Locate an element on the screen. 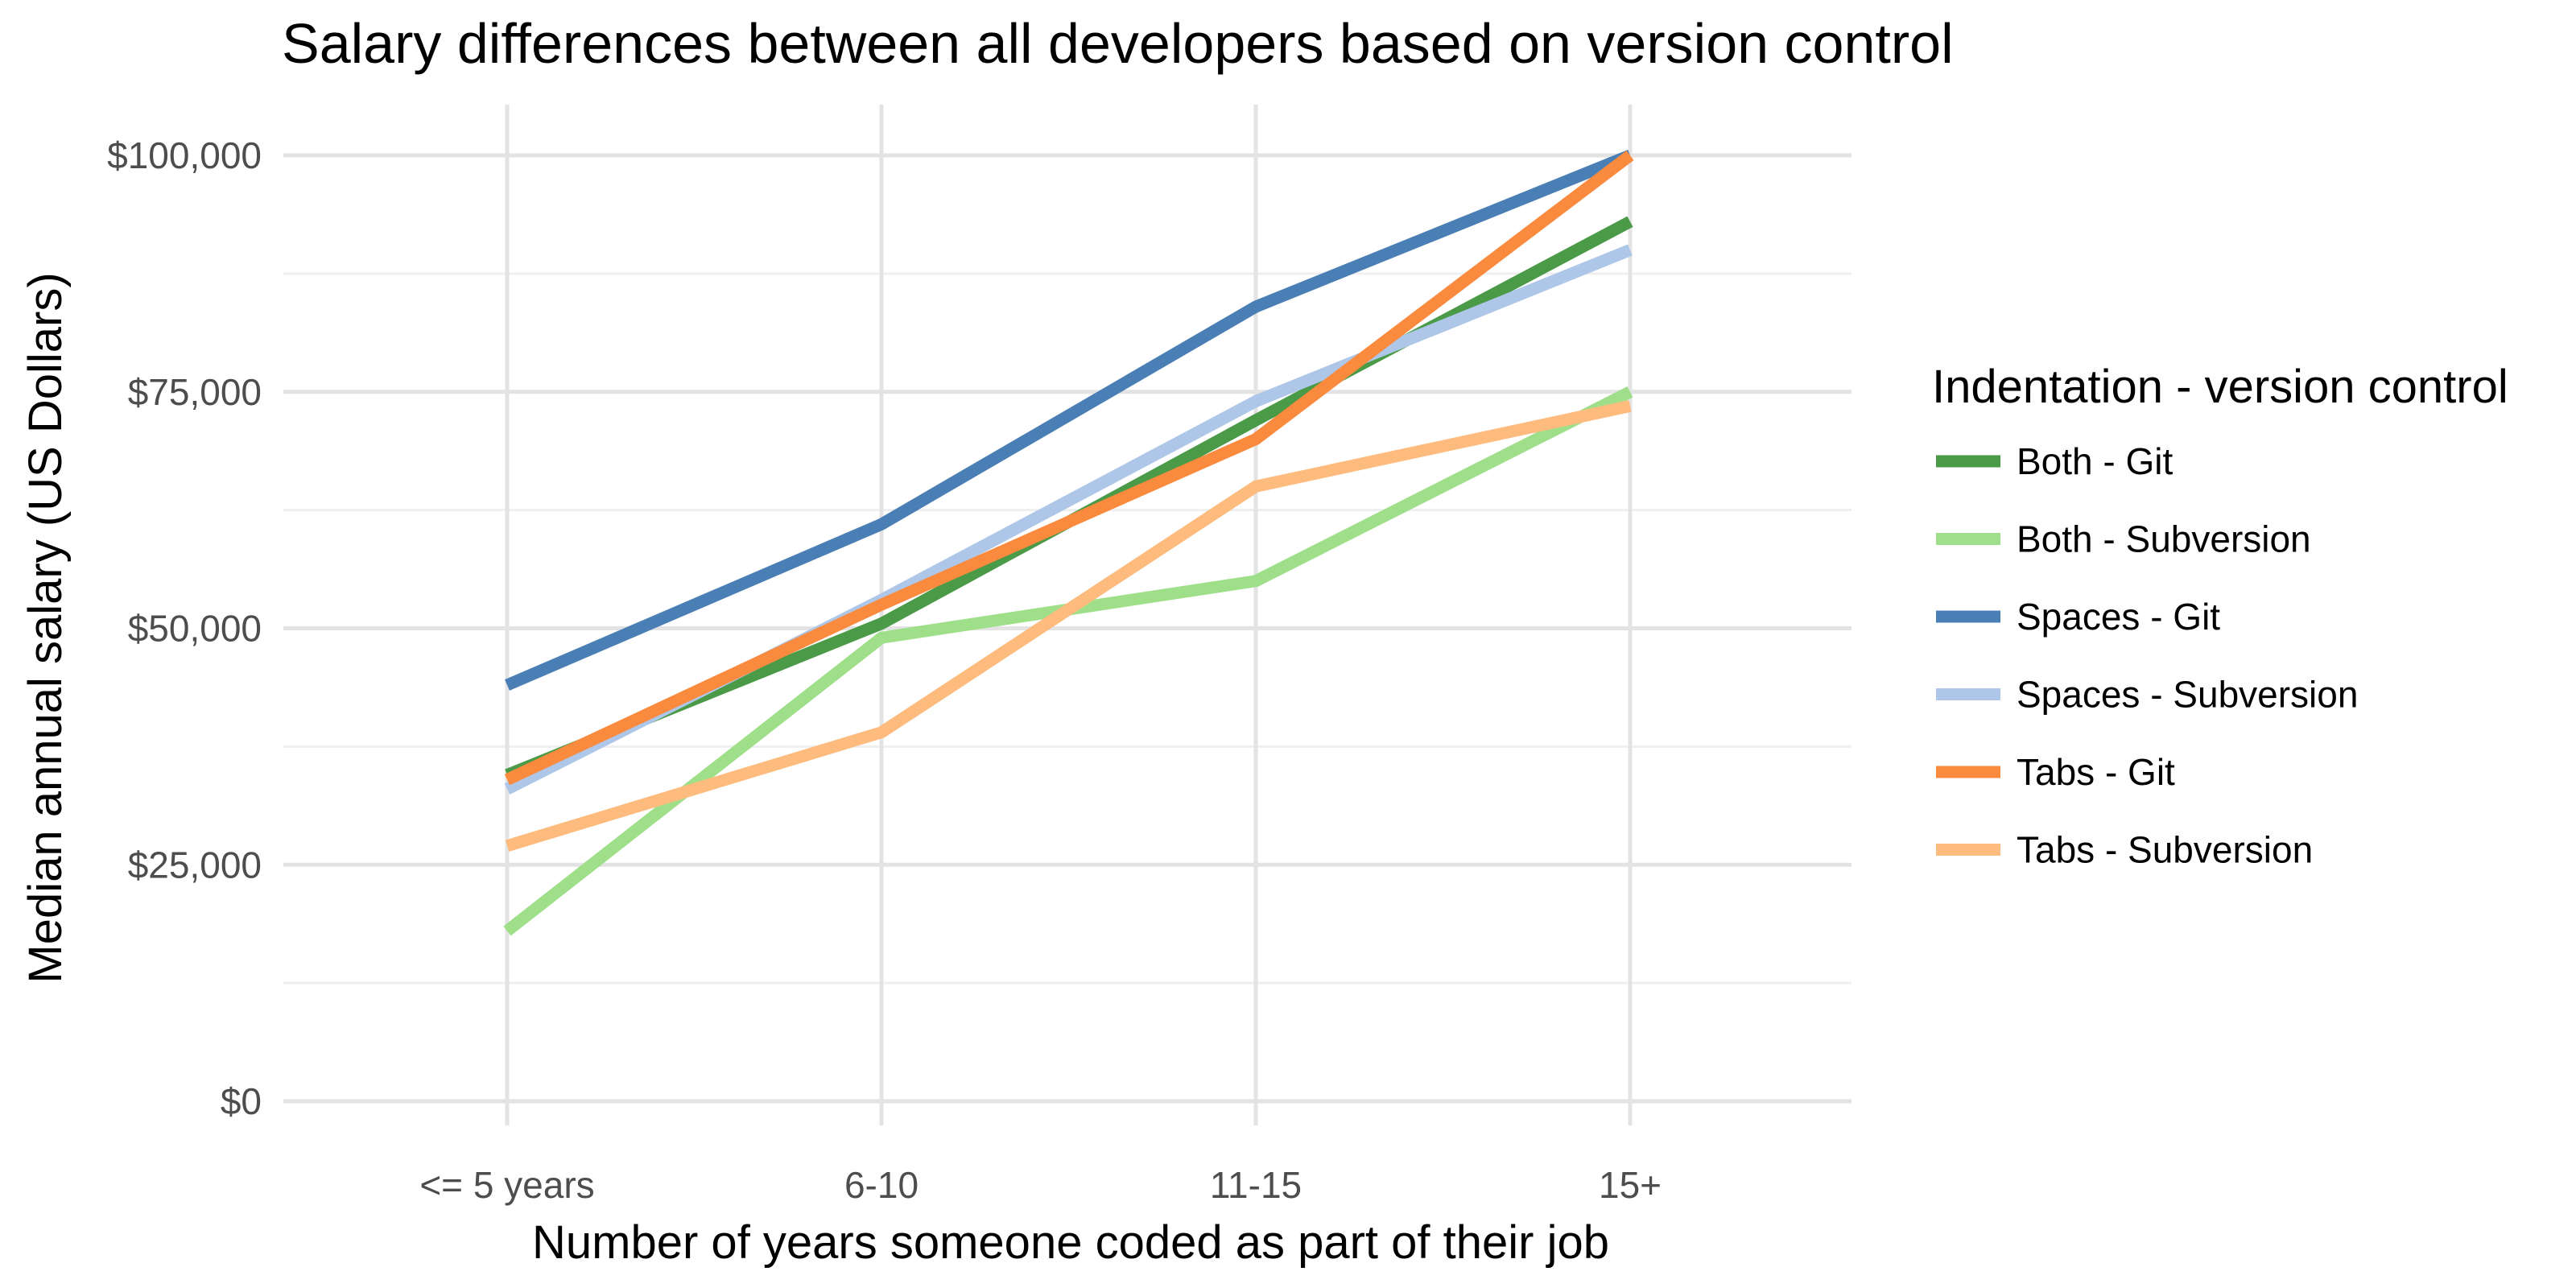 Image resolution: width=2576 pixels, height=1288 pixels. legend-item-both-subversion: Both - Subversion is located at coordinates (2123, 539).